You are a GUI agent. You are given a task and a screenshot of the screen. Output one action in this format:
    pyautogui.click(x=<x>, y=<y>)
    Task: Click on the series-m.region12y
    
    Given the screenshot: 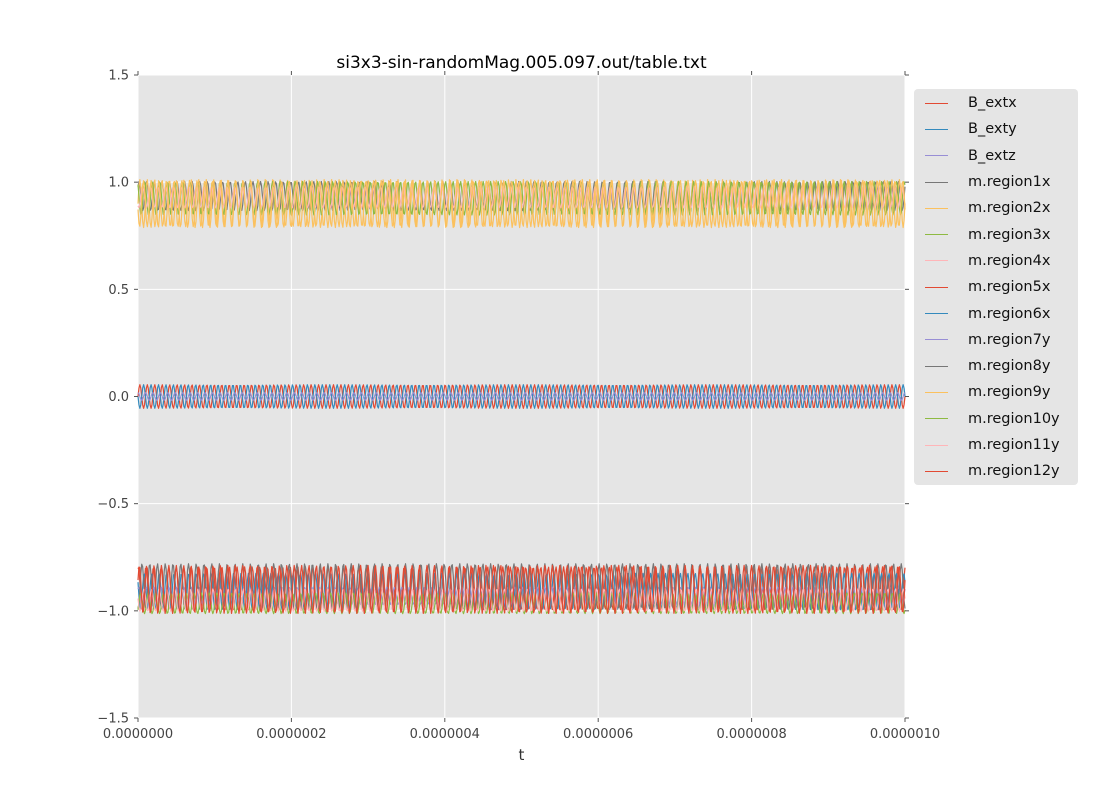 What is the action you would take?
    pyautogui.click(x=521, y=589)
    